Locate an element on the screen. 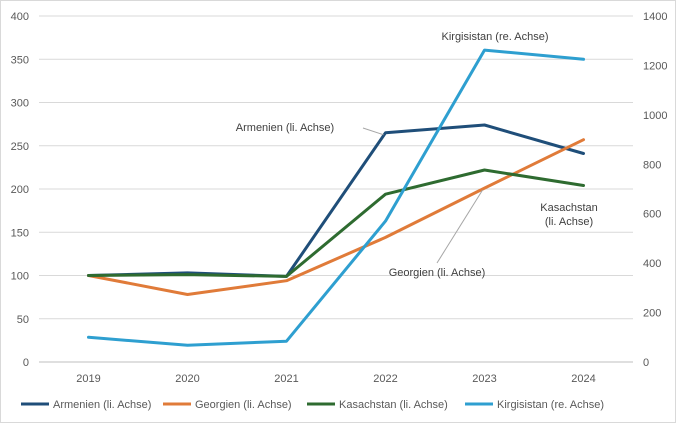  y-left-tick-label: 100 is located at coordinates (20, 277).